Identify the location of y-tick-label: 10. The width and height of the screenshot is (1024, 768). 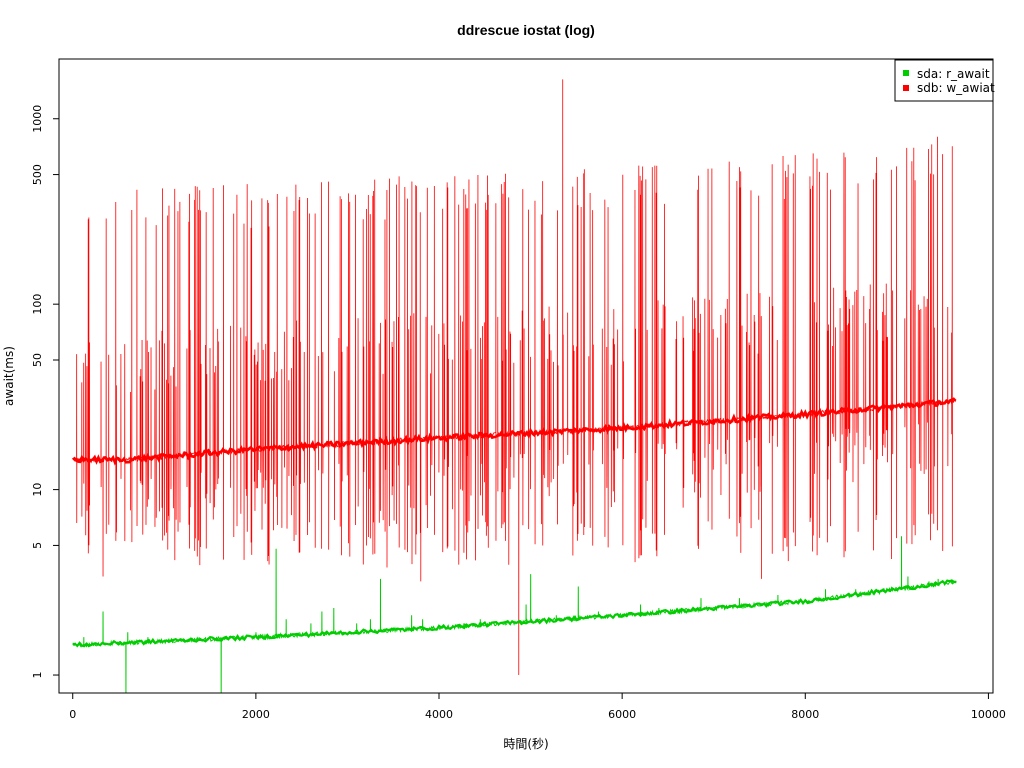
(37, 490).